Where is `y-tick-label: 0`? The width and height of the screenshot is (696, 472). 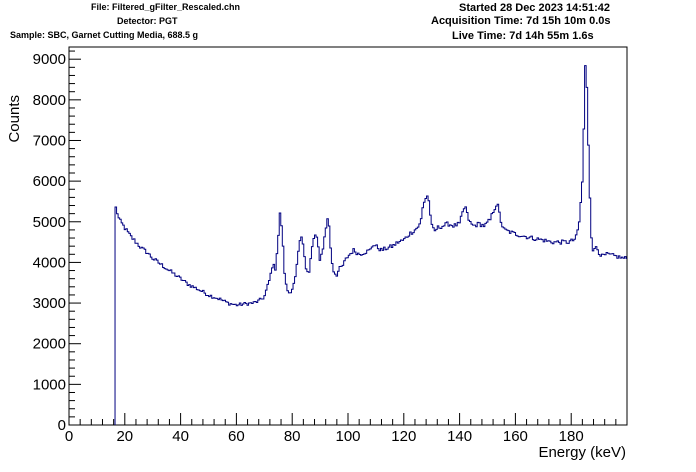 y-tick-label: 0 is located at coordinates (62, 425).